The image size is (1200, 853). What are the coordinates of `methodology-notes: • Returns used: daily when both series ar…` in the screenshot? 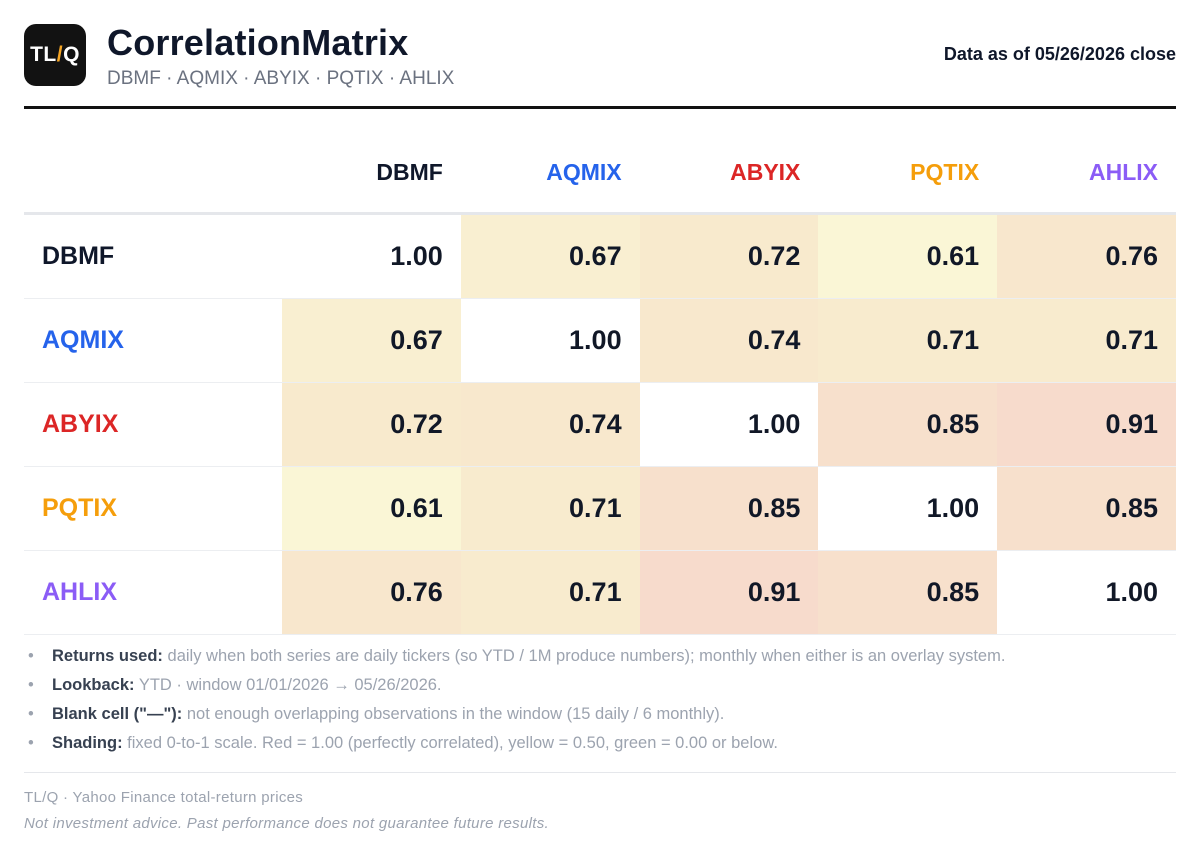 It's located at (603, 700).